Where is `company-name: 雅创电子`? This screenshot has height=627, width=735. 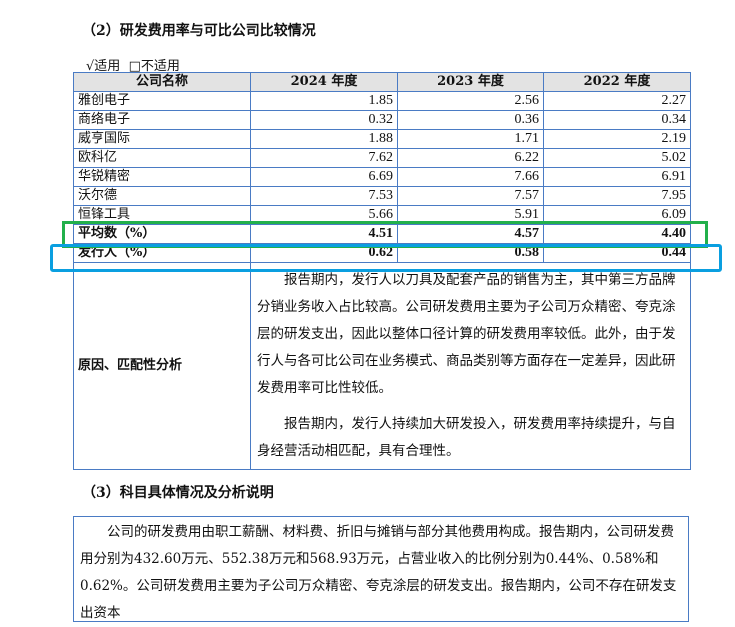
company-name: 雅创电子 is located at coordinates (162, 101).